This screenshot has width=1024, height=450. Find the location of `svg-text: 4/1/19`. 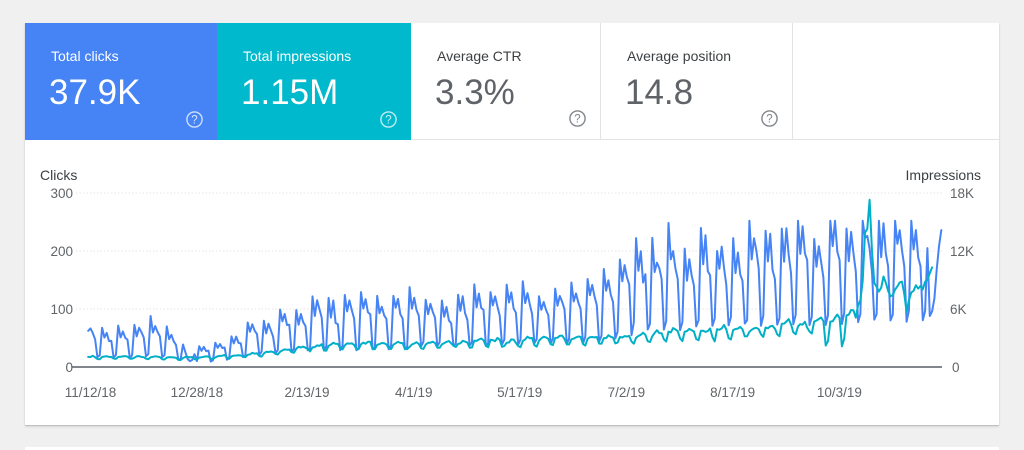

svg-text: 4/1/19 is located at coordinates (414, 392).